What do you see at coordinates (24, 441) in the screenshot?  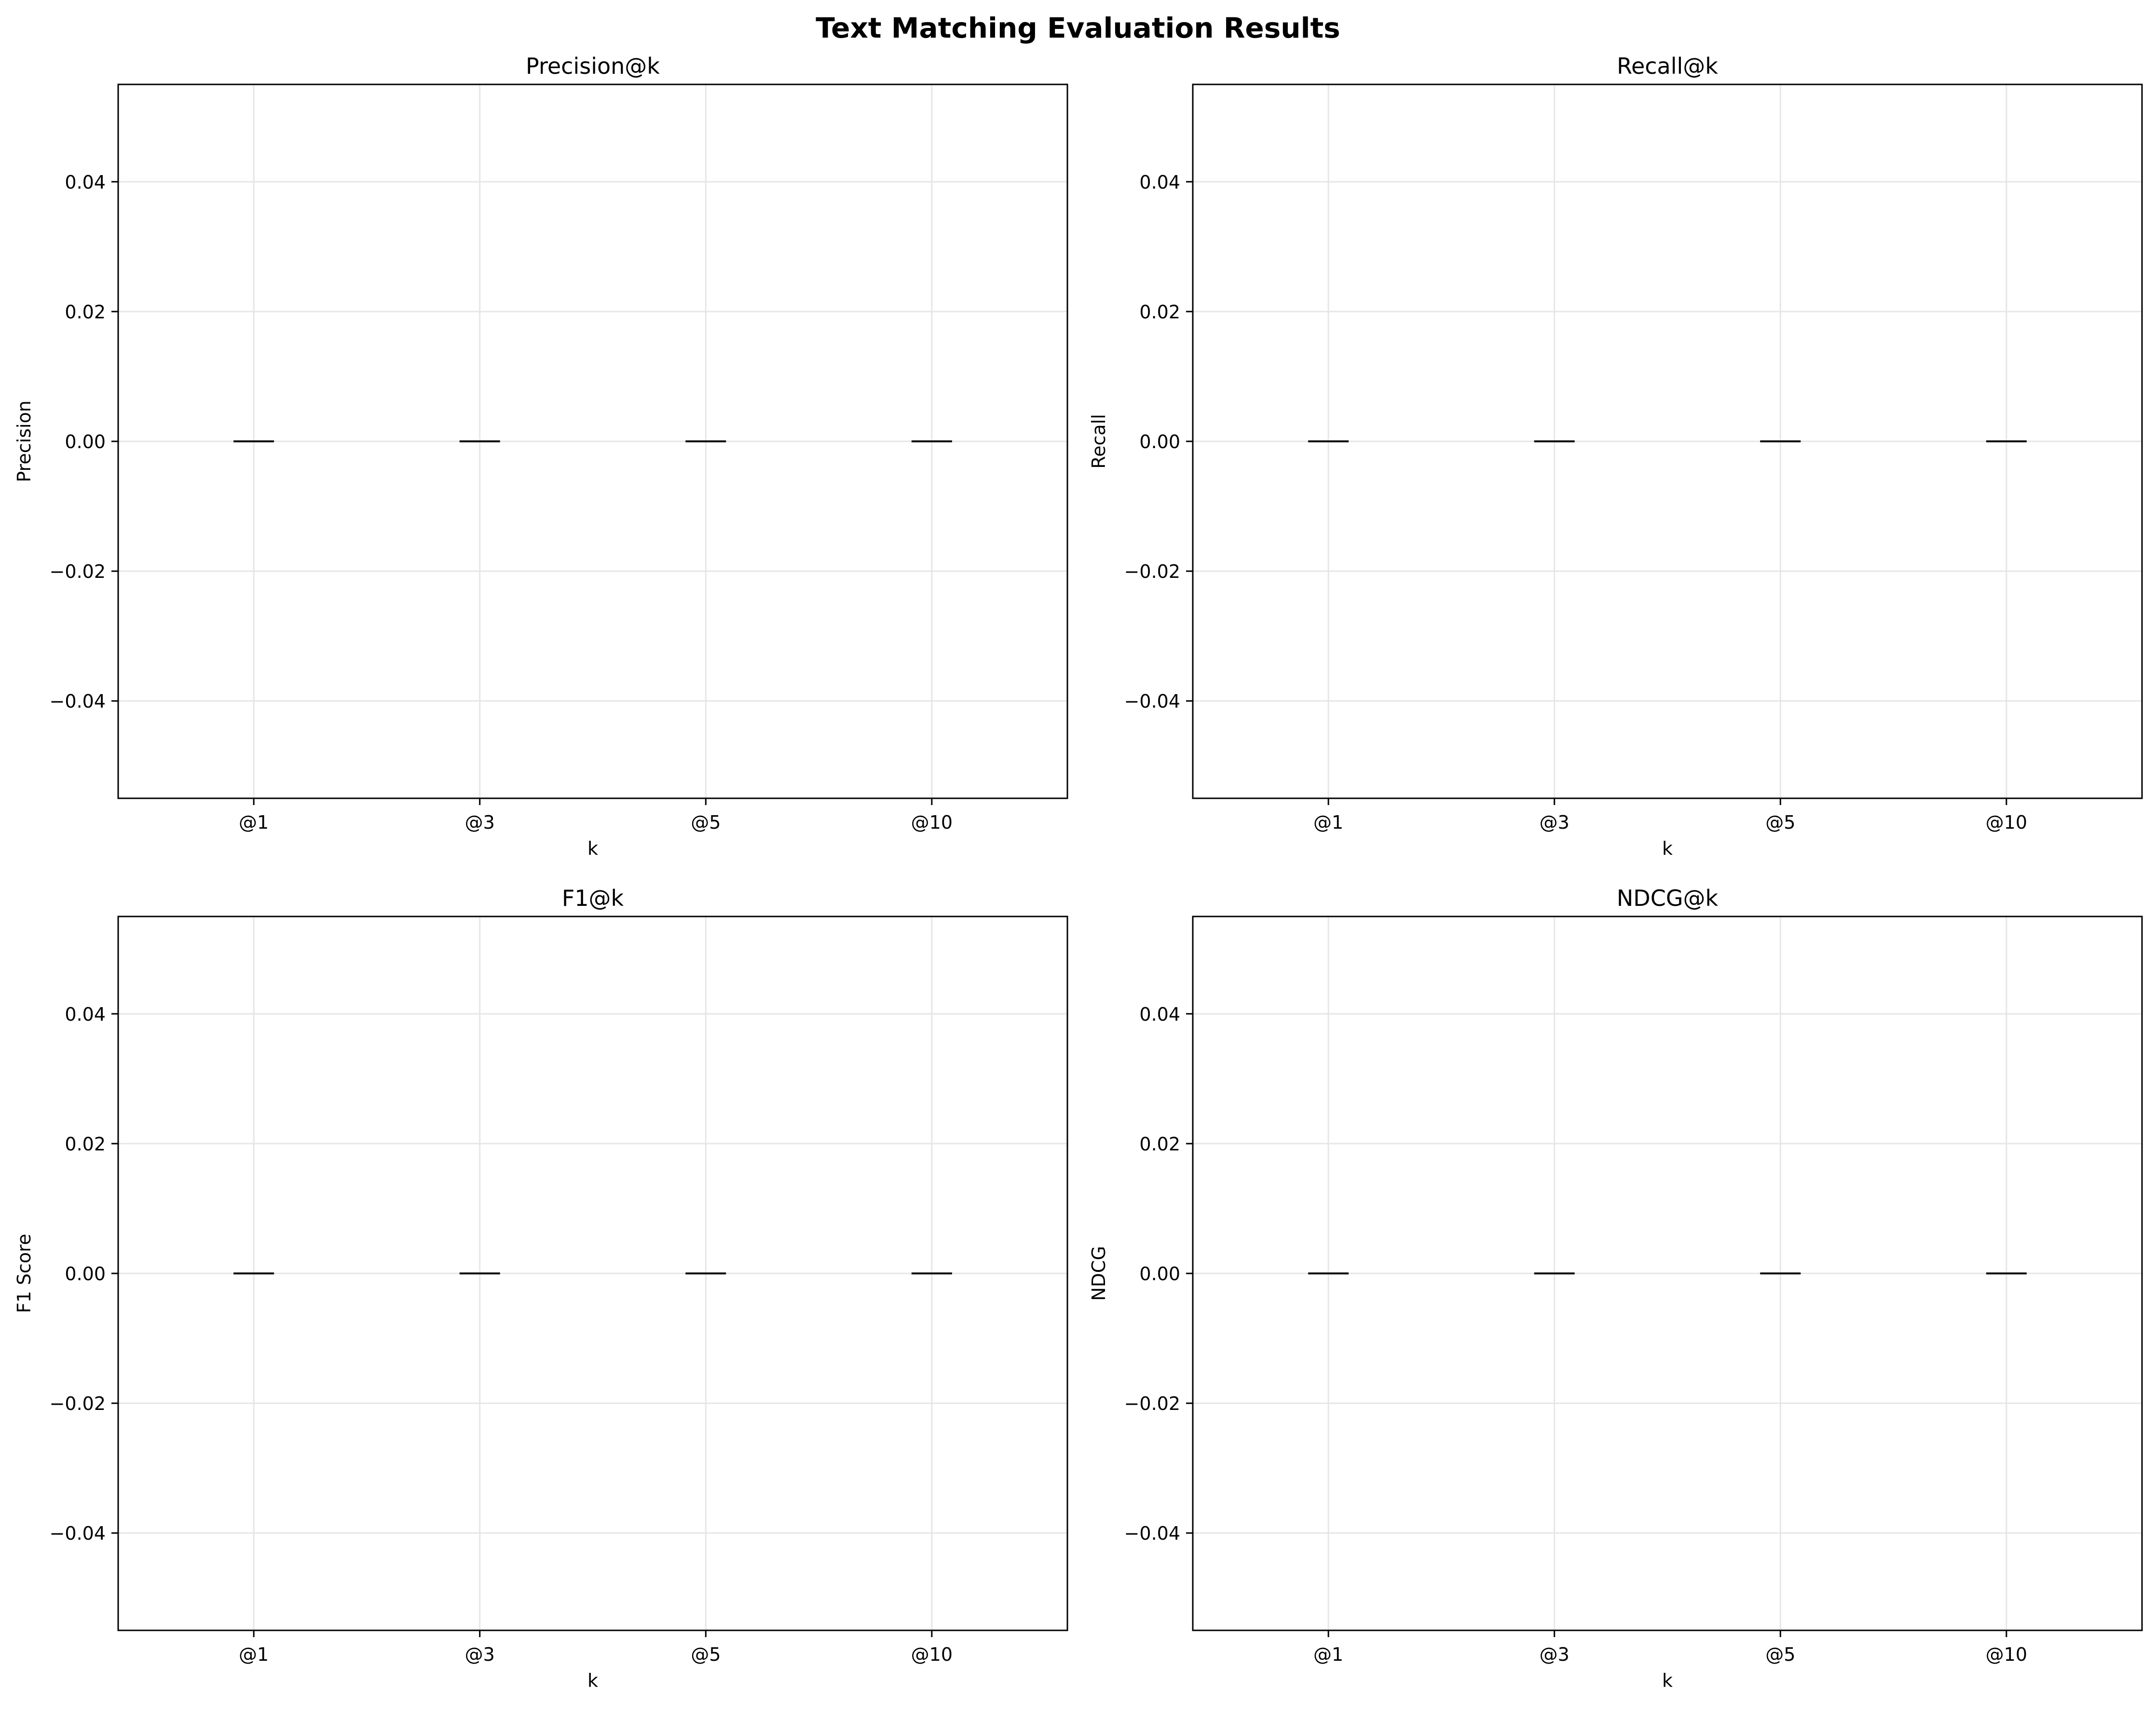 I see `y-axis-label: Precision` at bounding box center [24, 441].